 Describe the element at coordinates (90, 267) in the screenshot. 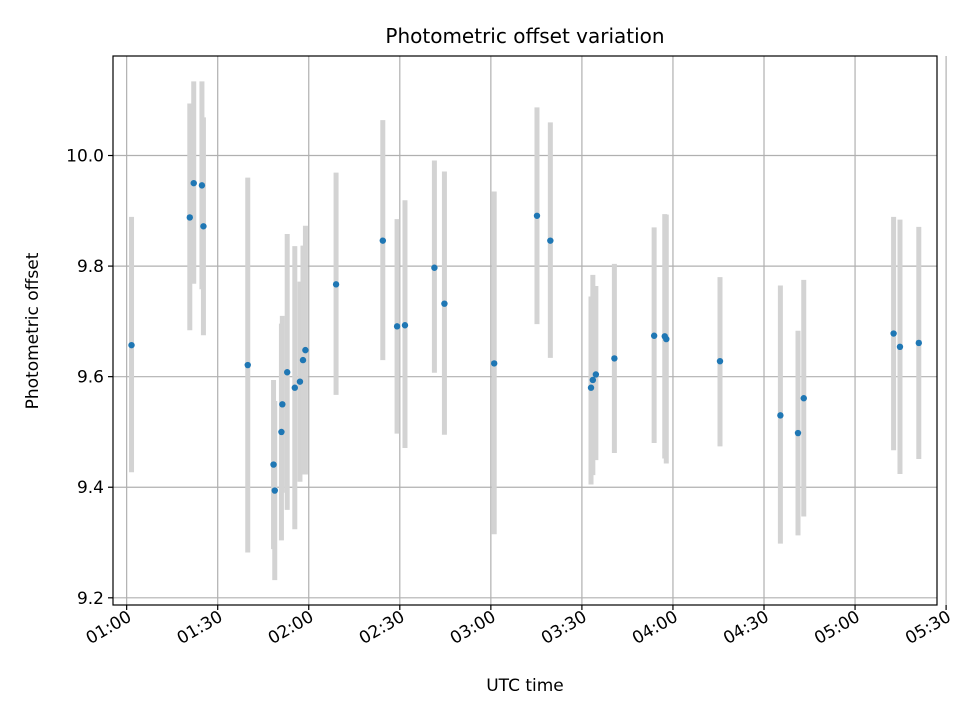

I see `y-tick-label: 9.8` at that location.